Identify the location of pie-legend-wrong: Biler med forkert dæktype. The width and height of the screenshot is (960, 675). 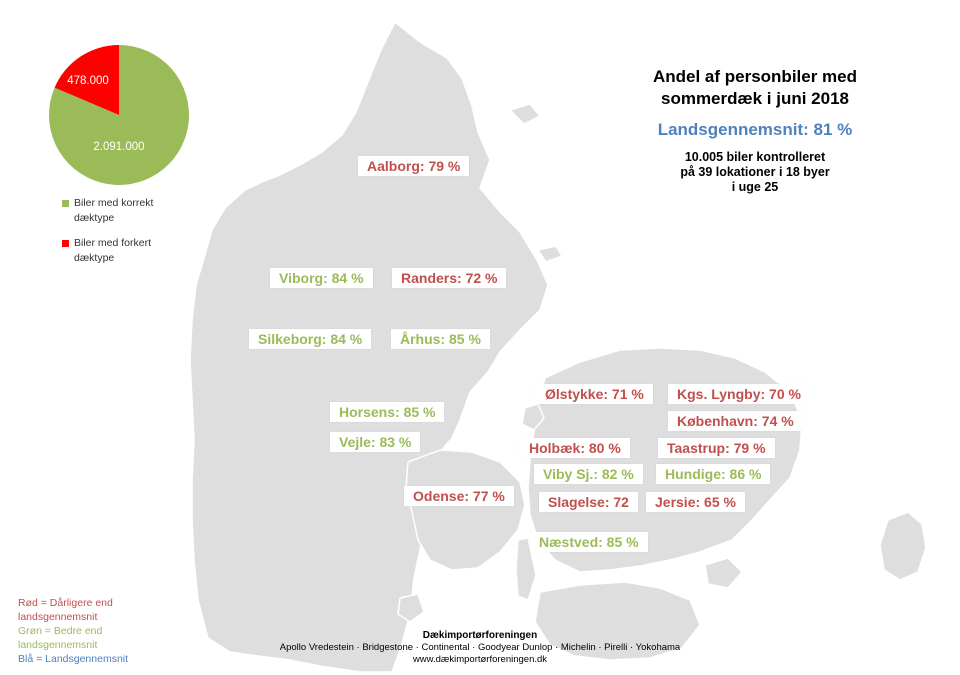
(127, 251).